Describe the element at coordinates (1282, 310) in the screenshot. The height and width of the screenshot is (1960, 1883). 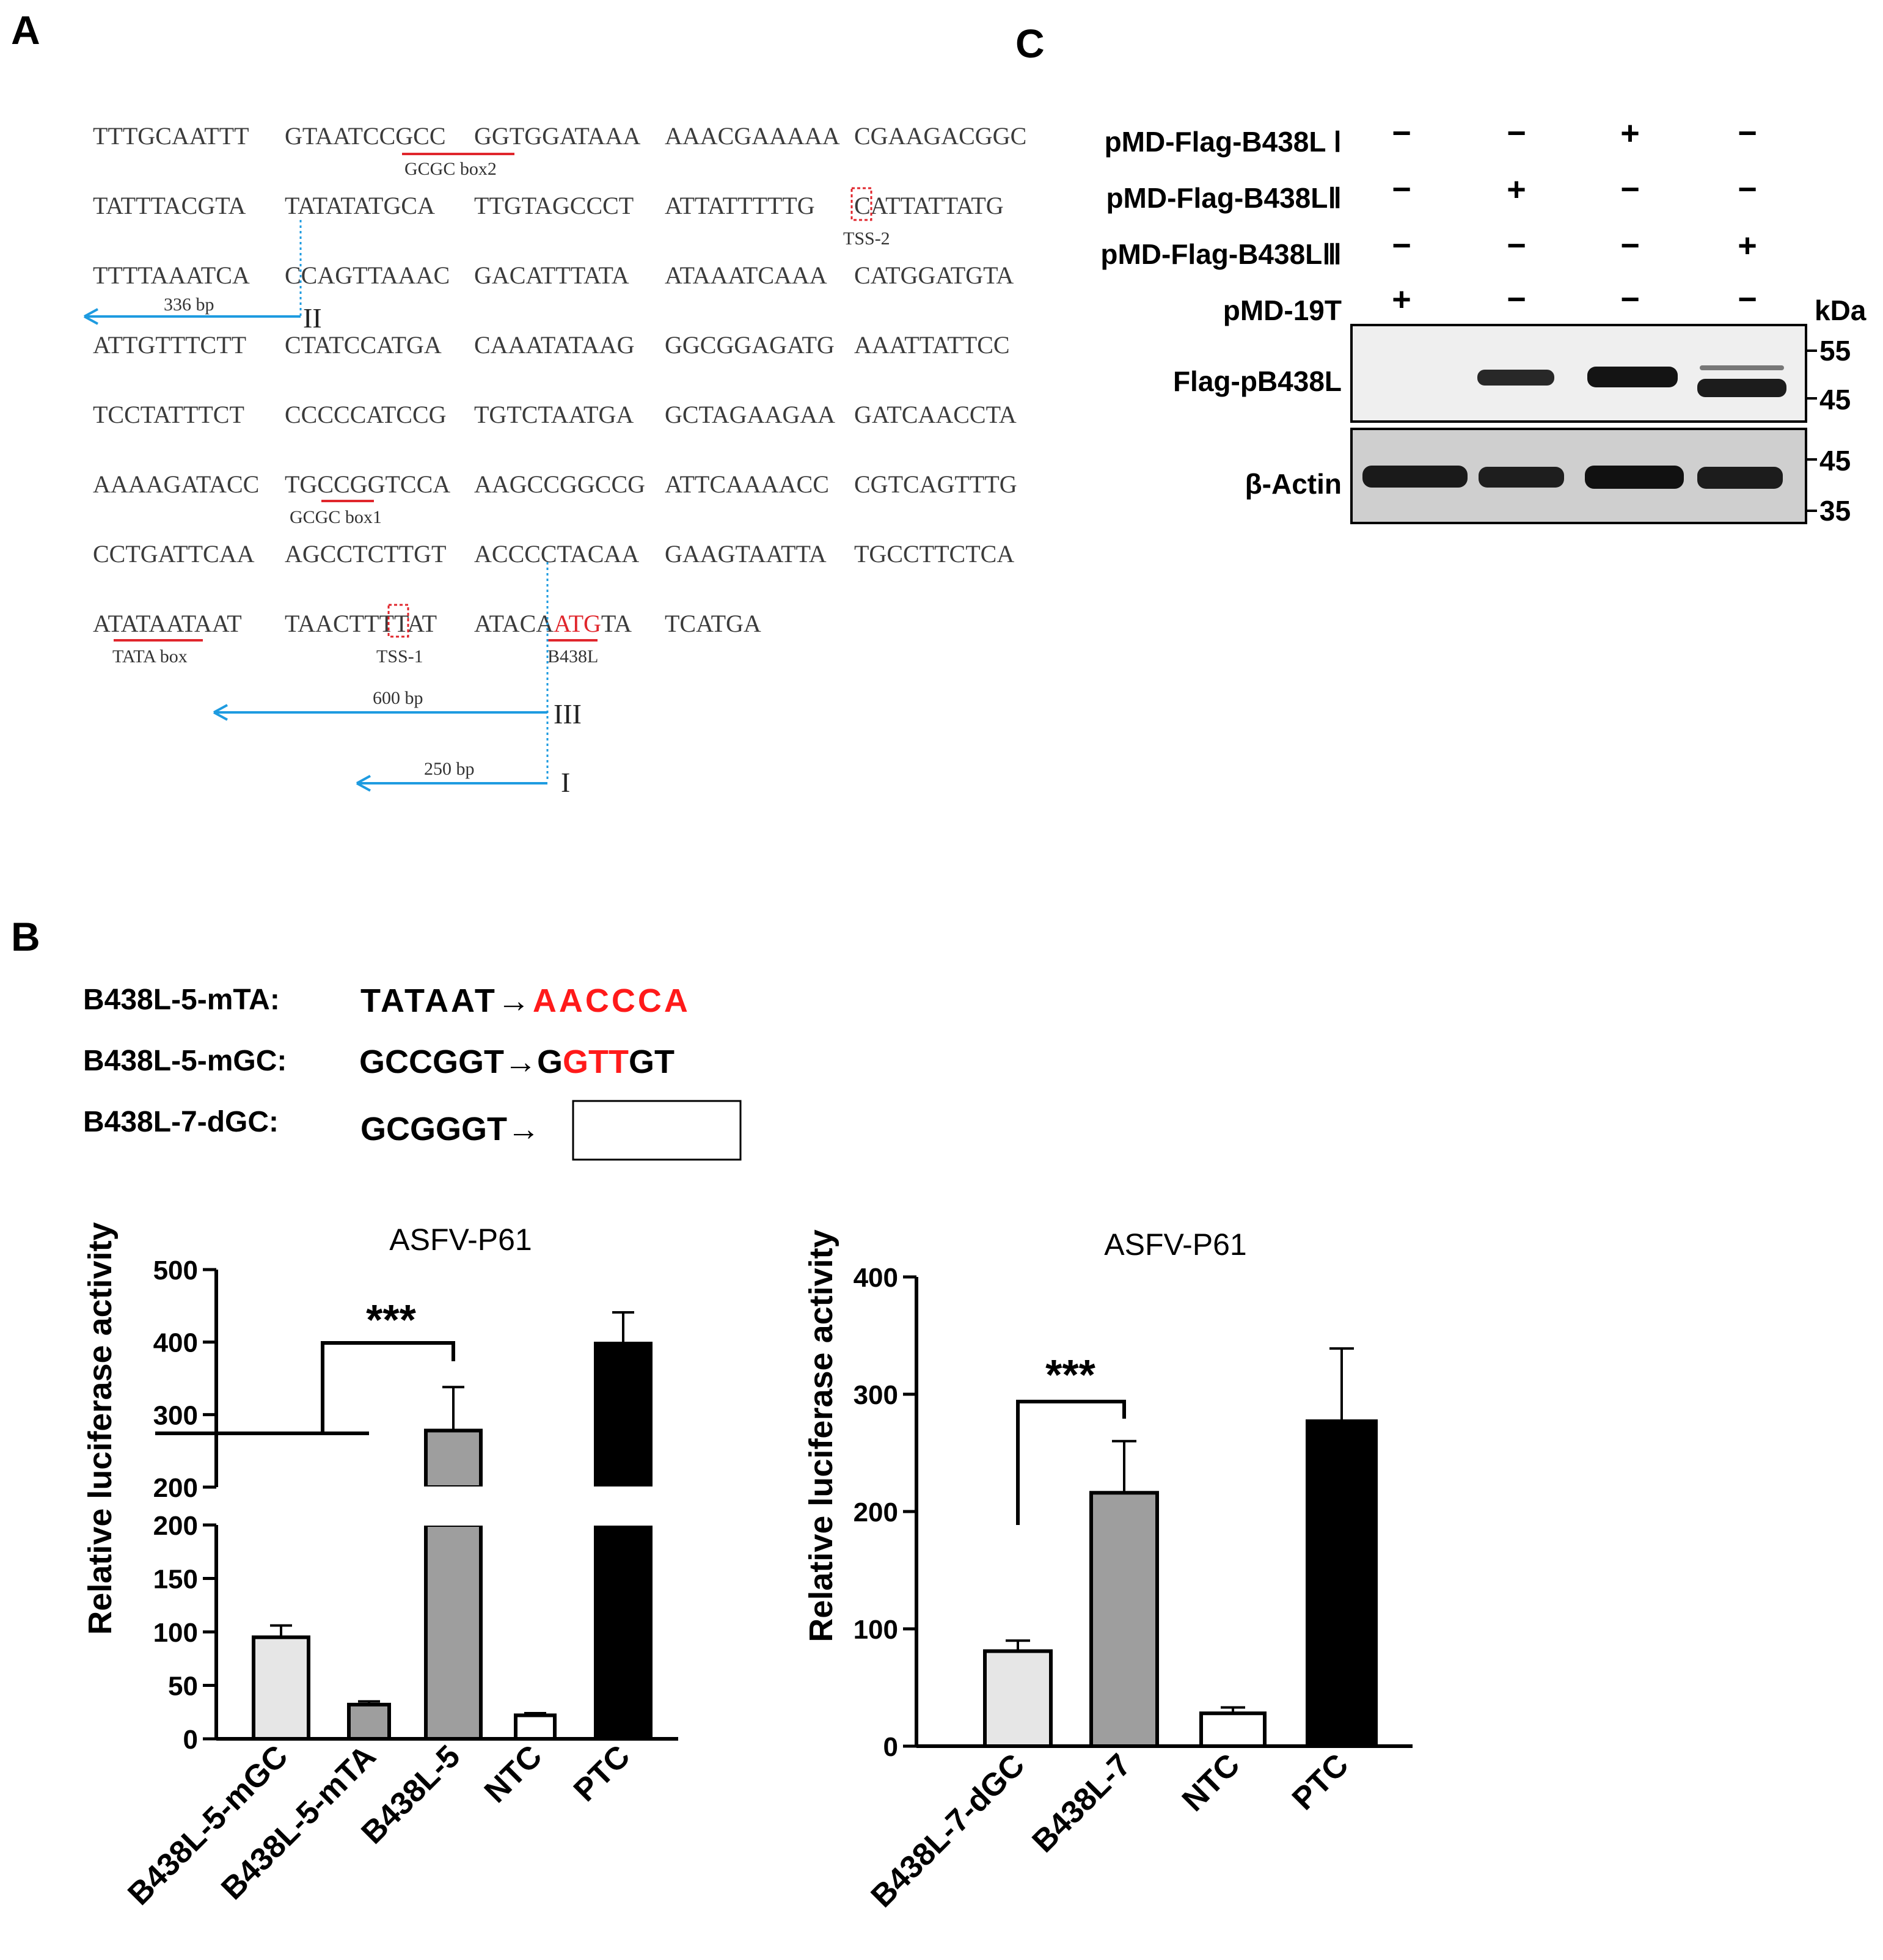
I see `row-label-pmd19t: pMD-19T` at that location.